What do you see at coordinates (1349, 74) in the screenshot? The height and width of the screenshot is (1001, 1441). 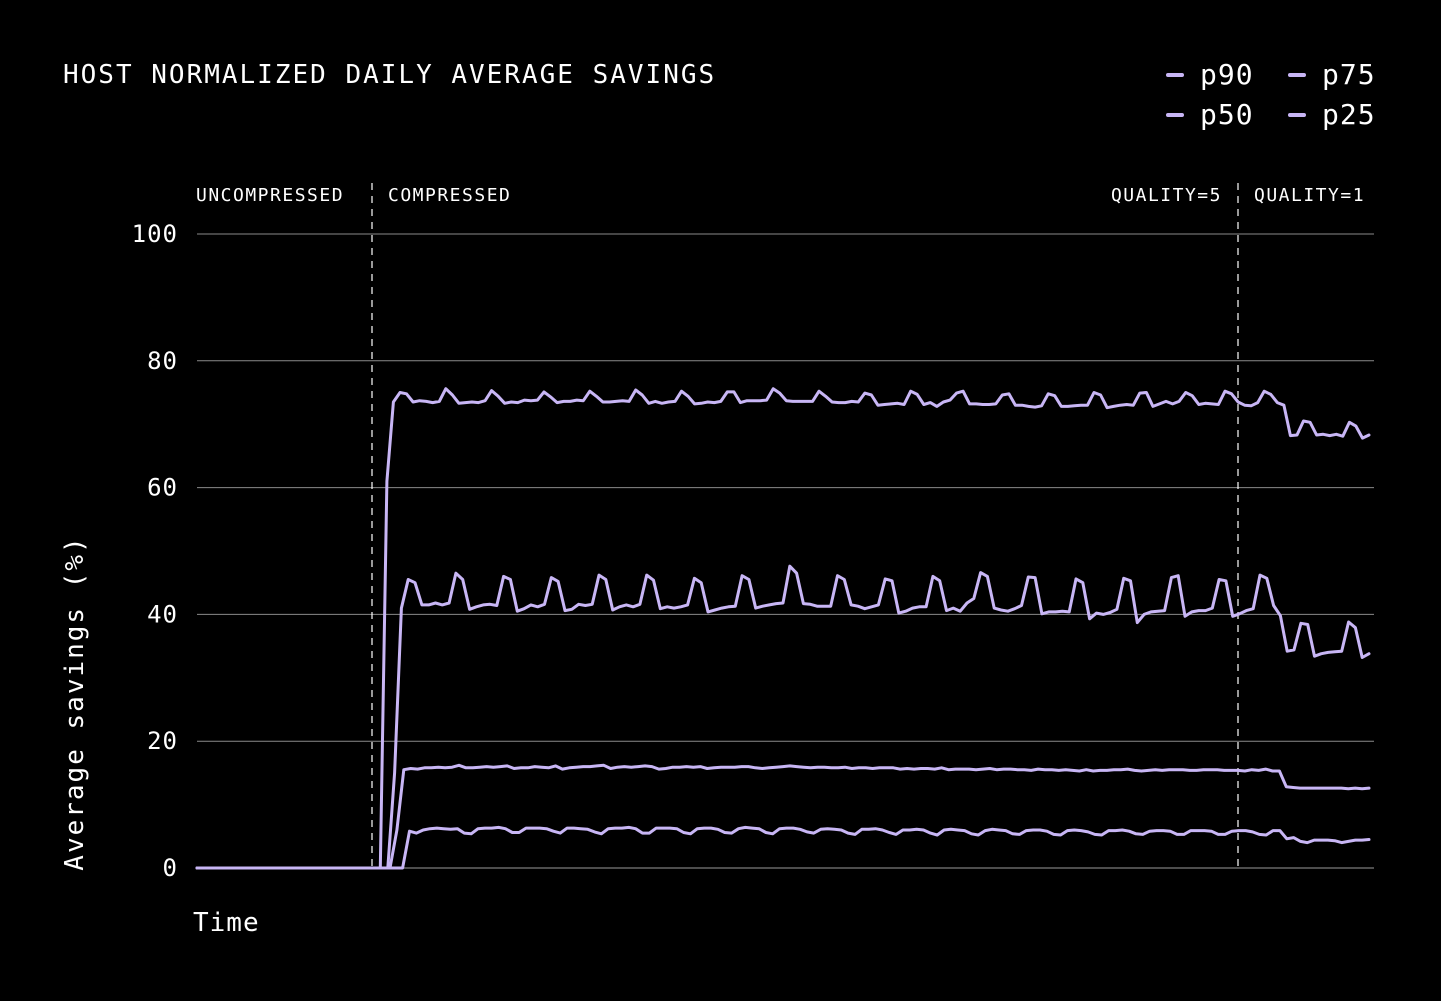 I see `legend-label-p75: p75` at bounding box center [1349, 74].